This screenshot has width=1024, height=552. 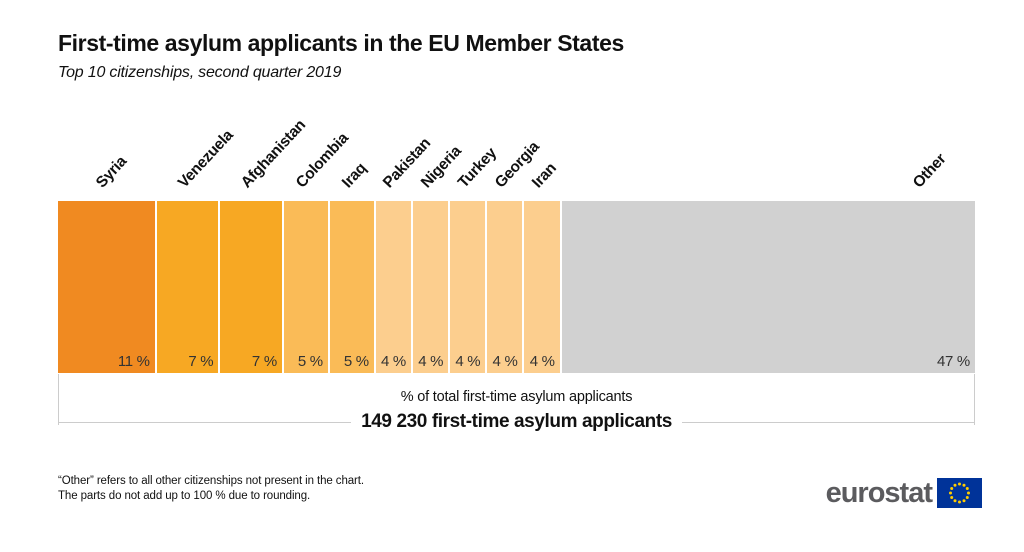 I want to click on value-label-pakistan: 4 %, so click(x=393, y=361).